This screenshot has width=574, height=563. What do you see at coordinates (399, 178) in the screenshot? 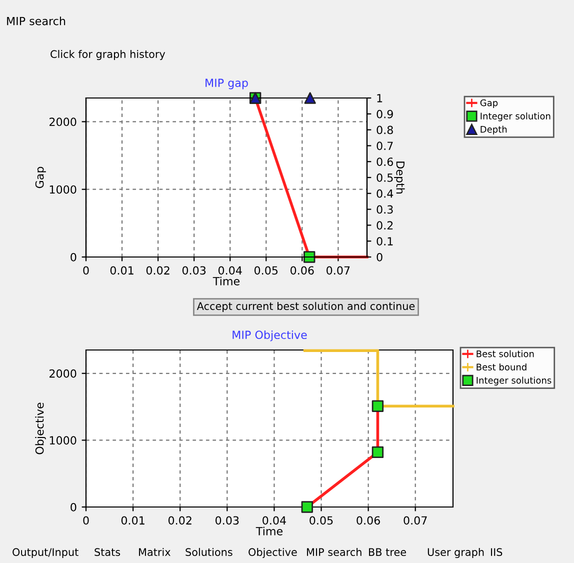
I see `y2-axis-title: Depth` at bounding box center [399, 178].